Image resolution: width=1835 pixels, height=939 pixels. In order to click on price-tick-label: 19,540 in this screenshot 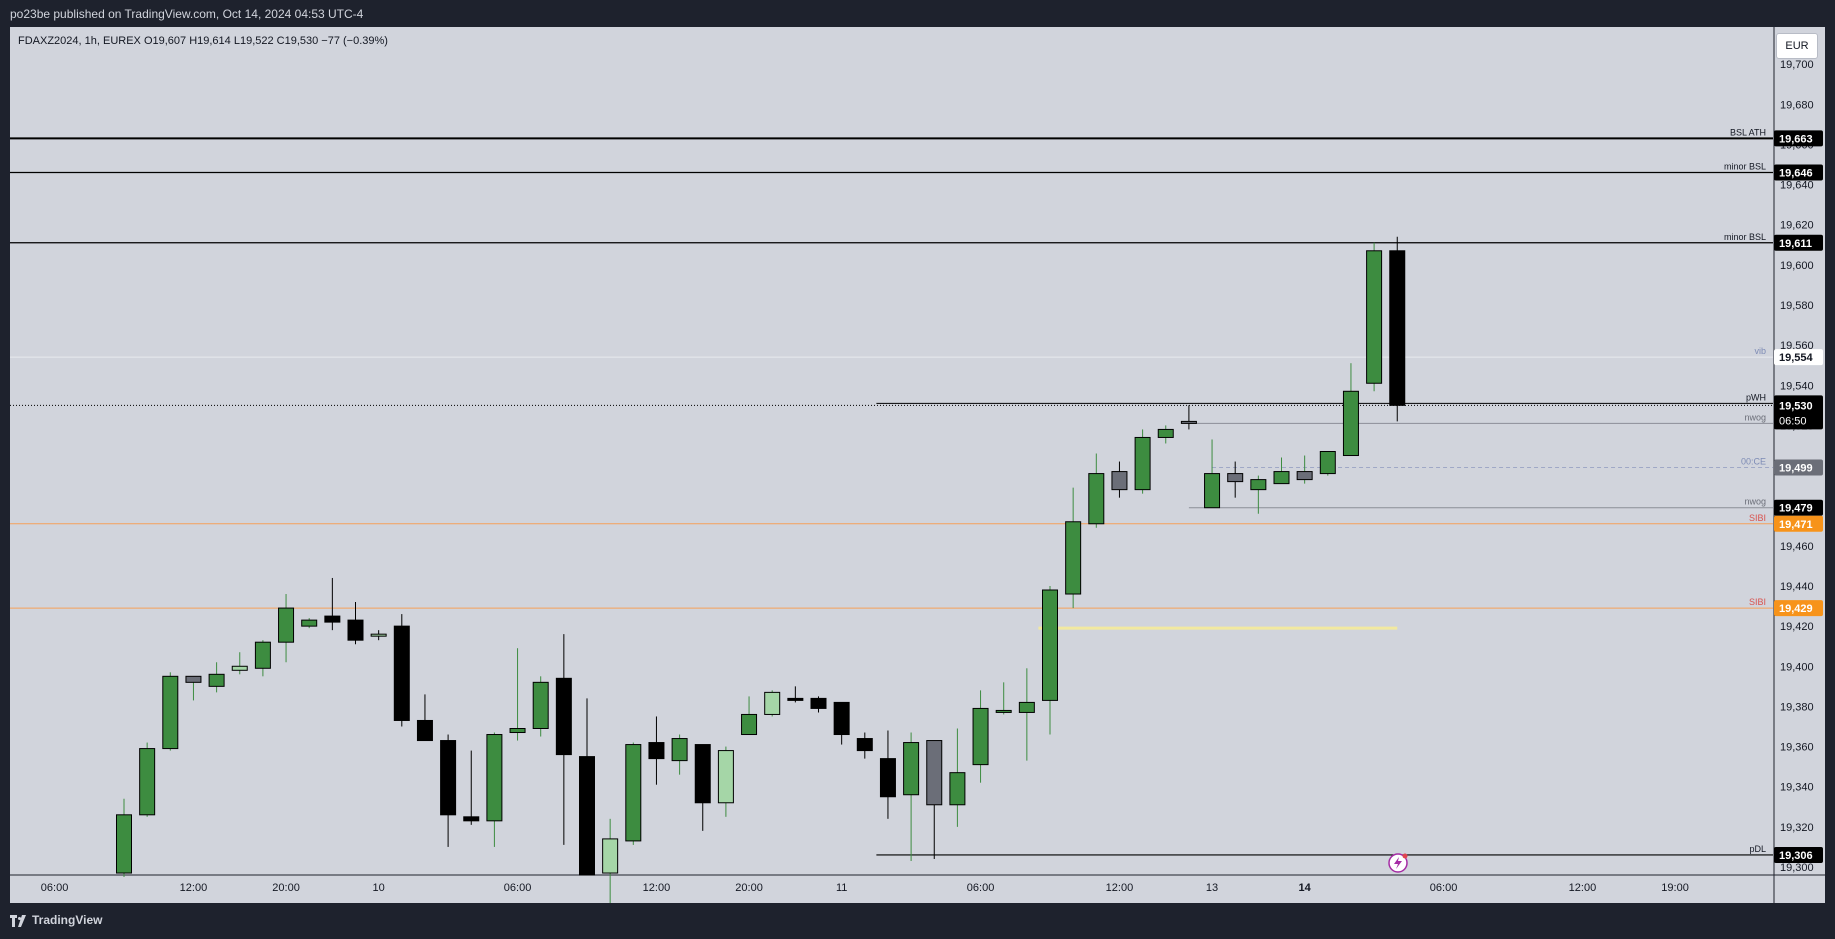, I will do `click(1797, 386)`.